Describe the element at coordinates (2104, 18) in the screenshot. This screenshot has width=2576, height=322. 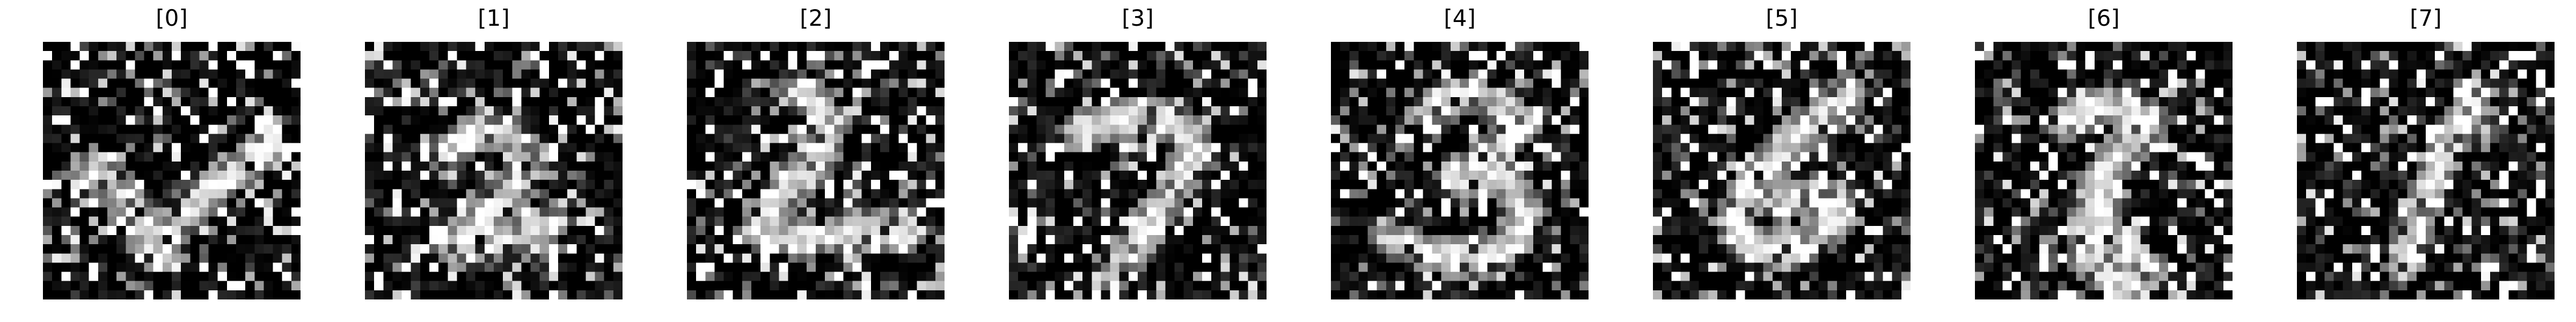
I see `panel-title: [6]` at that location.